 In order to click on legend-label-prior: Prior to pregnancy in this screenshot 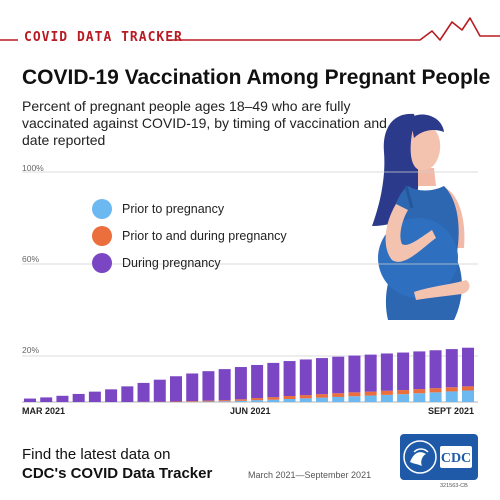, I will do `click(173, 209)`.